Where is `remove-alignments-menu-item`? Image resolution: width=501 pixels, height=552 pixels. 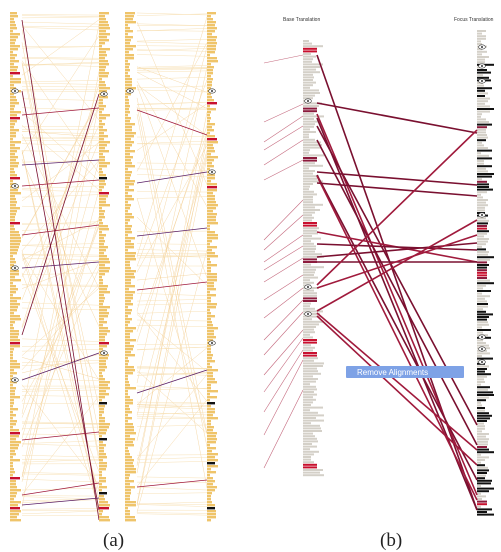 remove-alignments-menu-item is located at coordinates (405, 372).